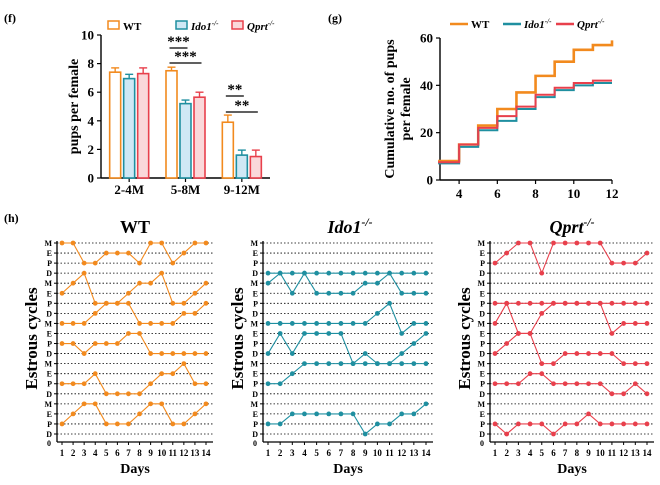  Describe the element at coordinates (237, 25) in the screenshot. I see `legend-swatch-f` at that location.